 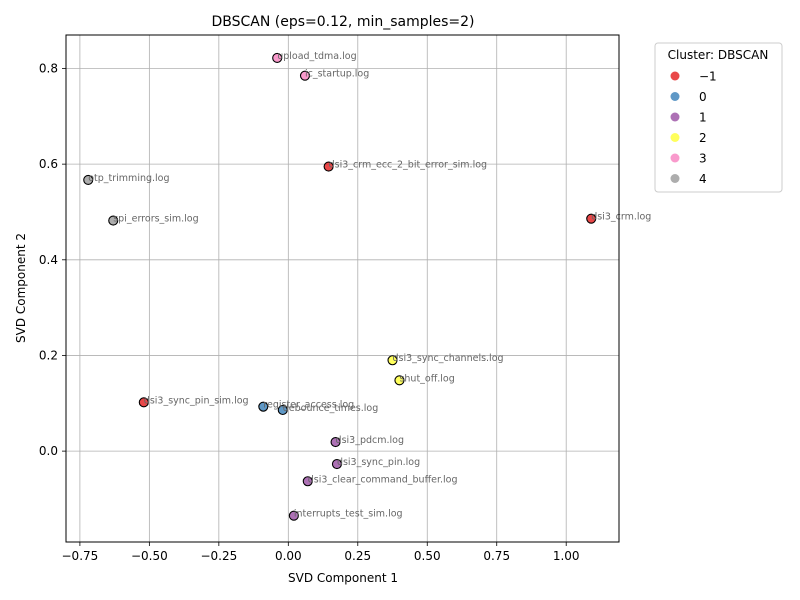 I want to click on point-label: dsi3_crm.log, so click(x=621, y=217).